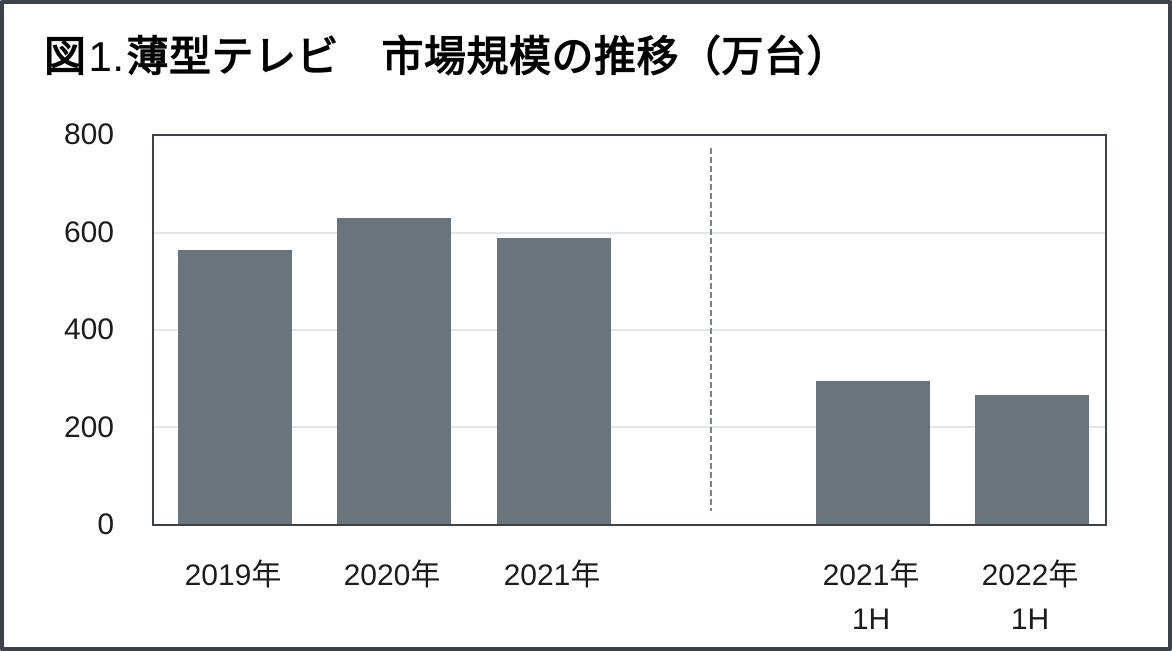 The height and width of the screenshot is (651, 1172). Describe the element at coordinates (65, 56) in the screenshot. I see `title-figure-label: 図` at that location.